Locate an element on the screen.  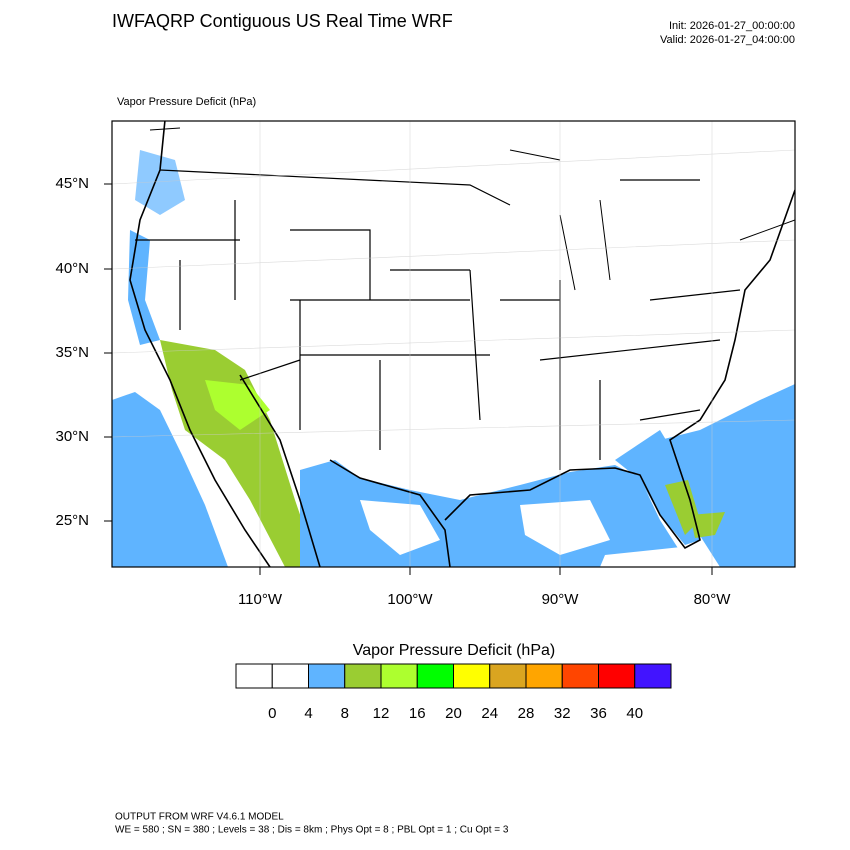
lon-label: 80°W is located at coordinates (713, 599).